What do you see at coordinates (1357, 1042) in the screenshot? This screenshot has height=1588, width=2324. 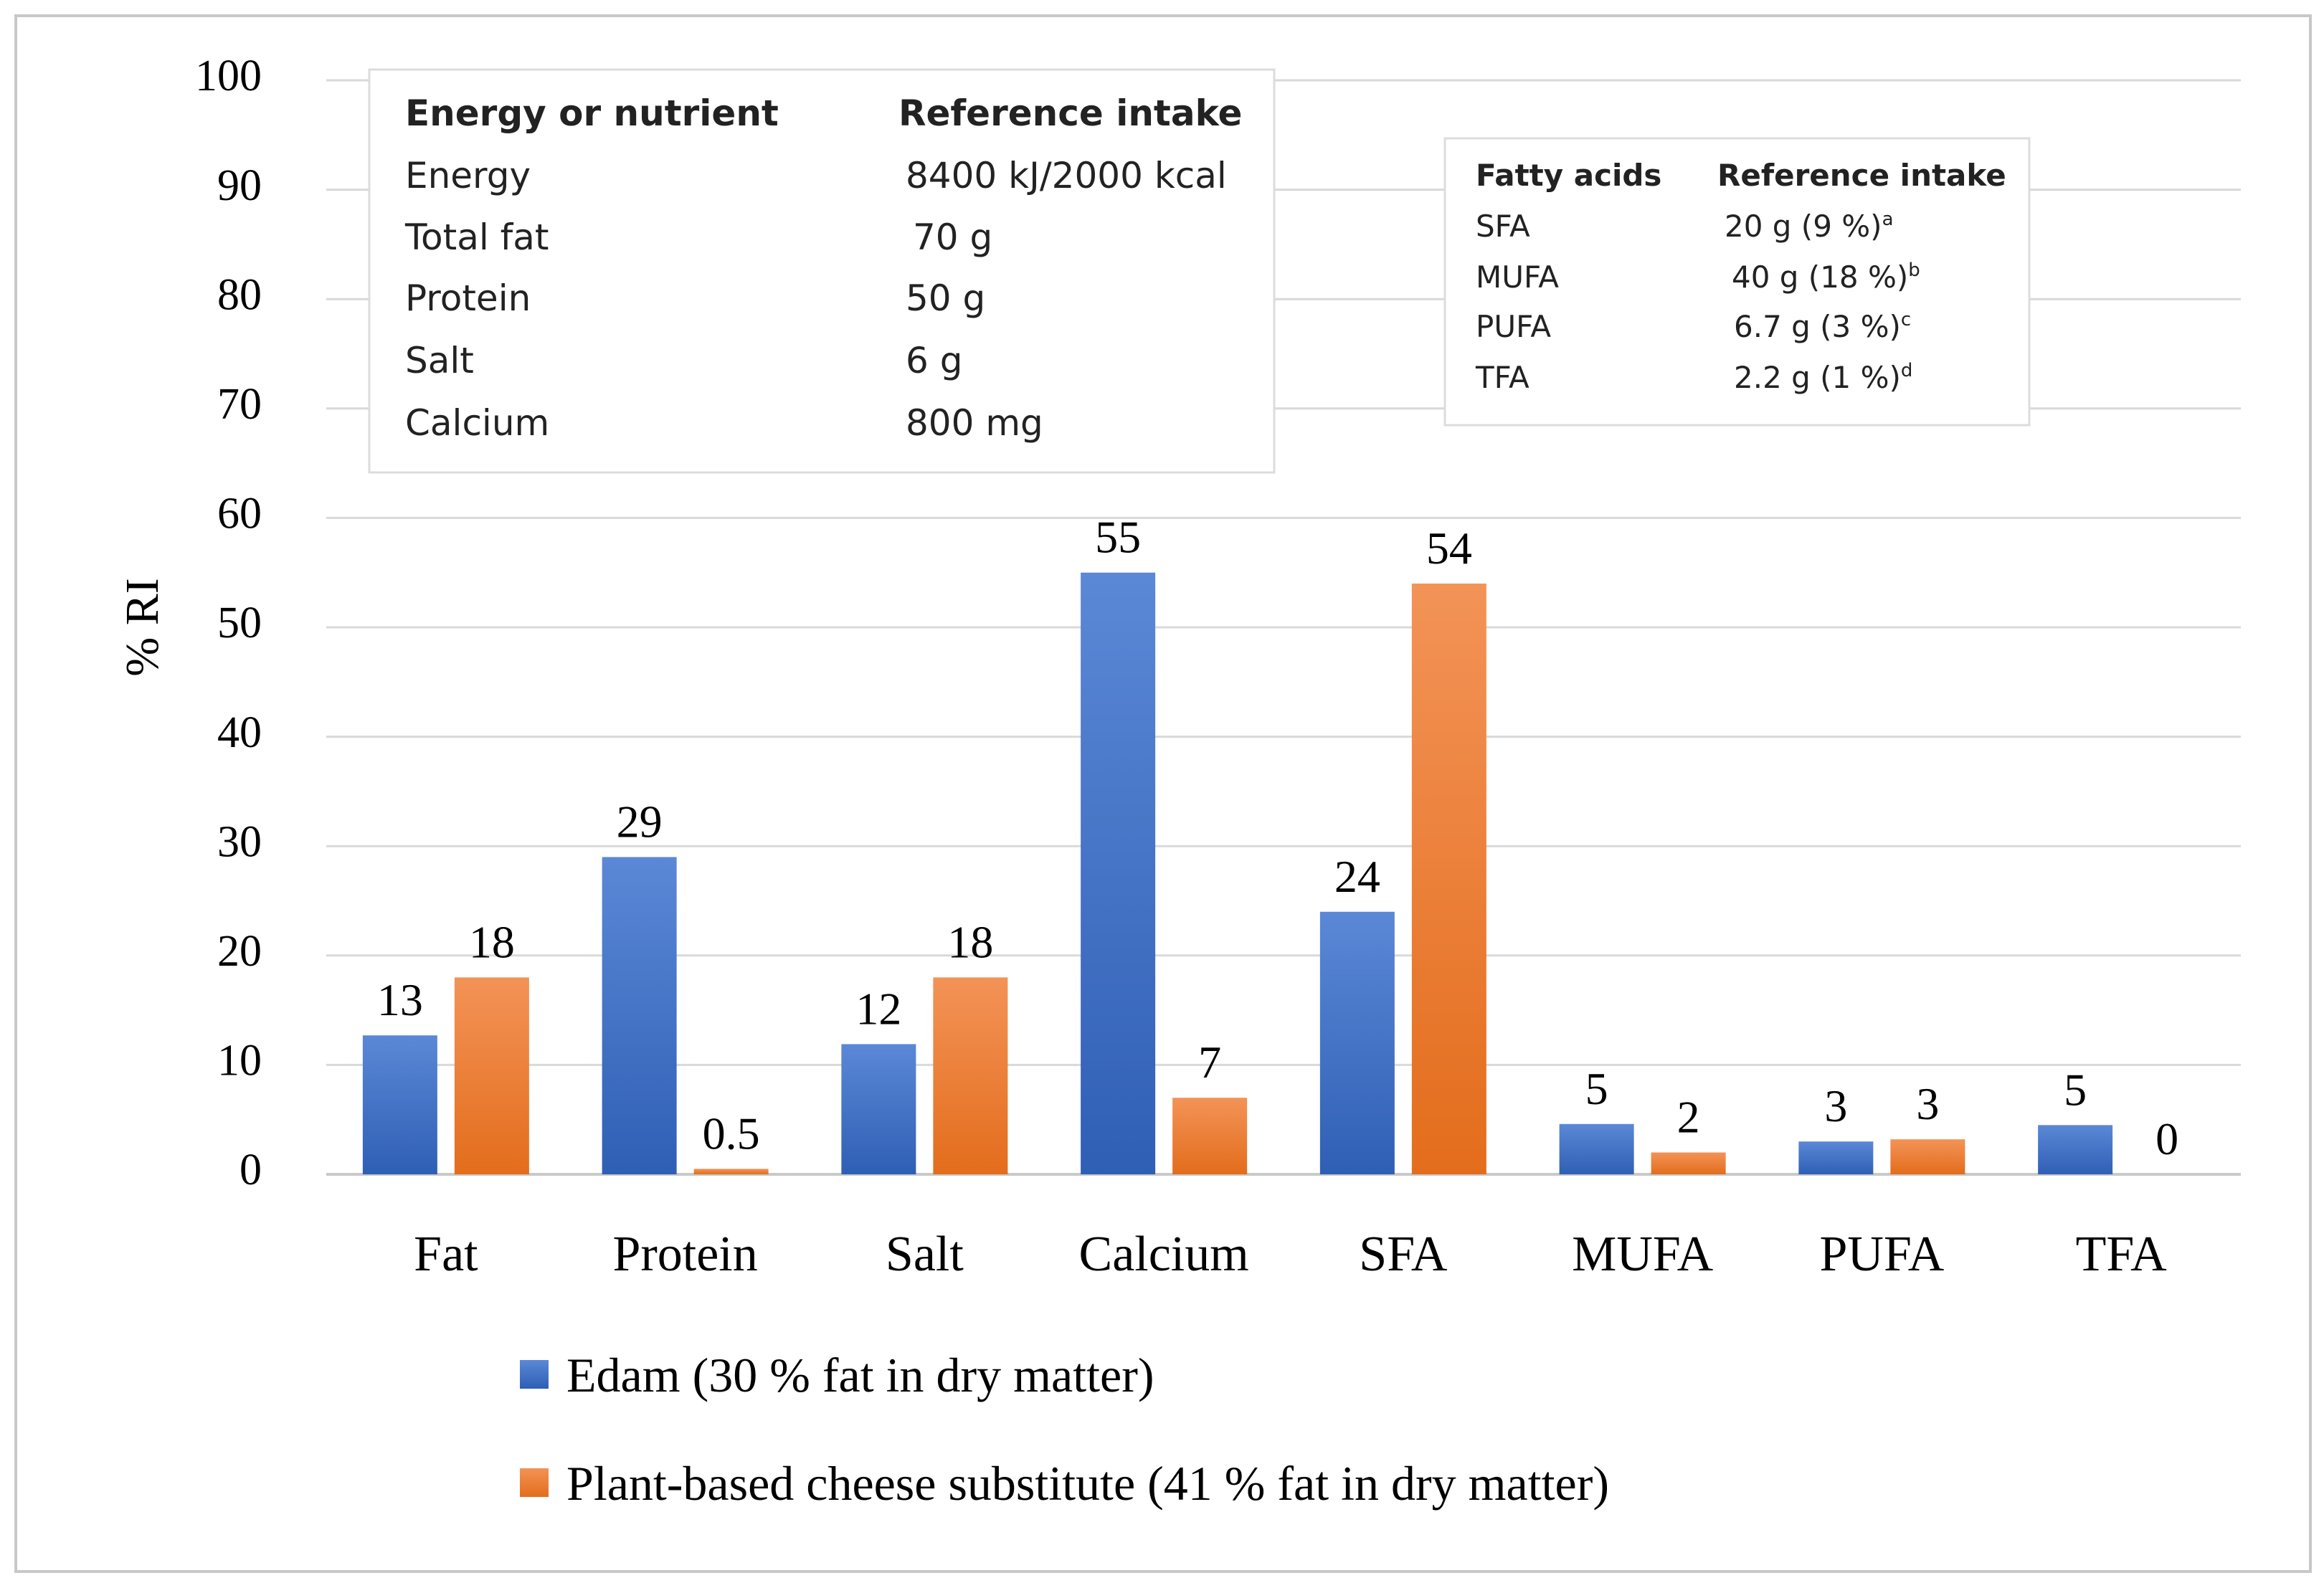 I see `bar-sfa-edam` at bounding box center [1357, 1042].